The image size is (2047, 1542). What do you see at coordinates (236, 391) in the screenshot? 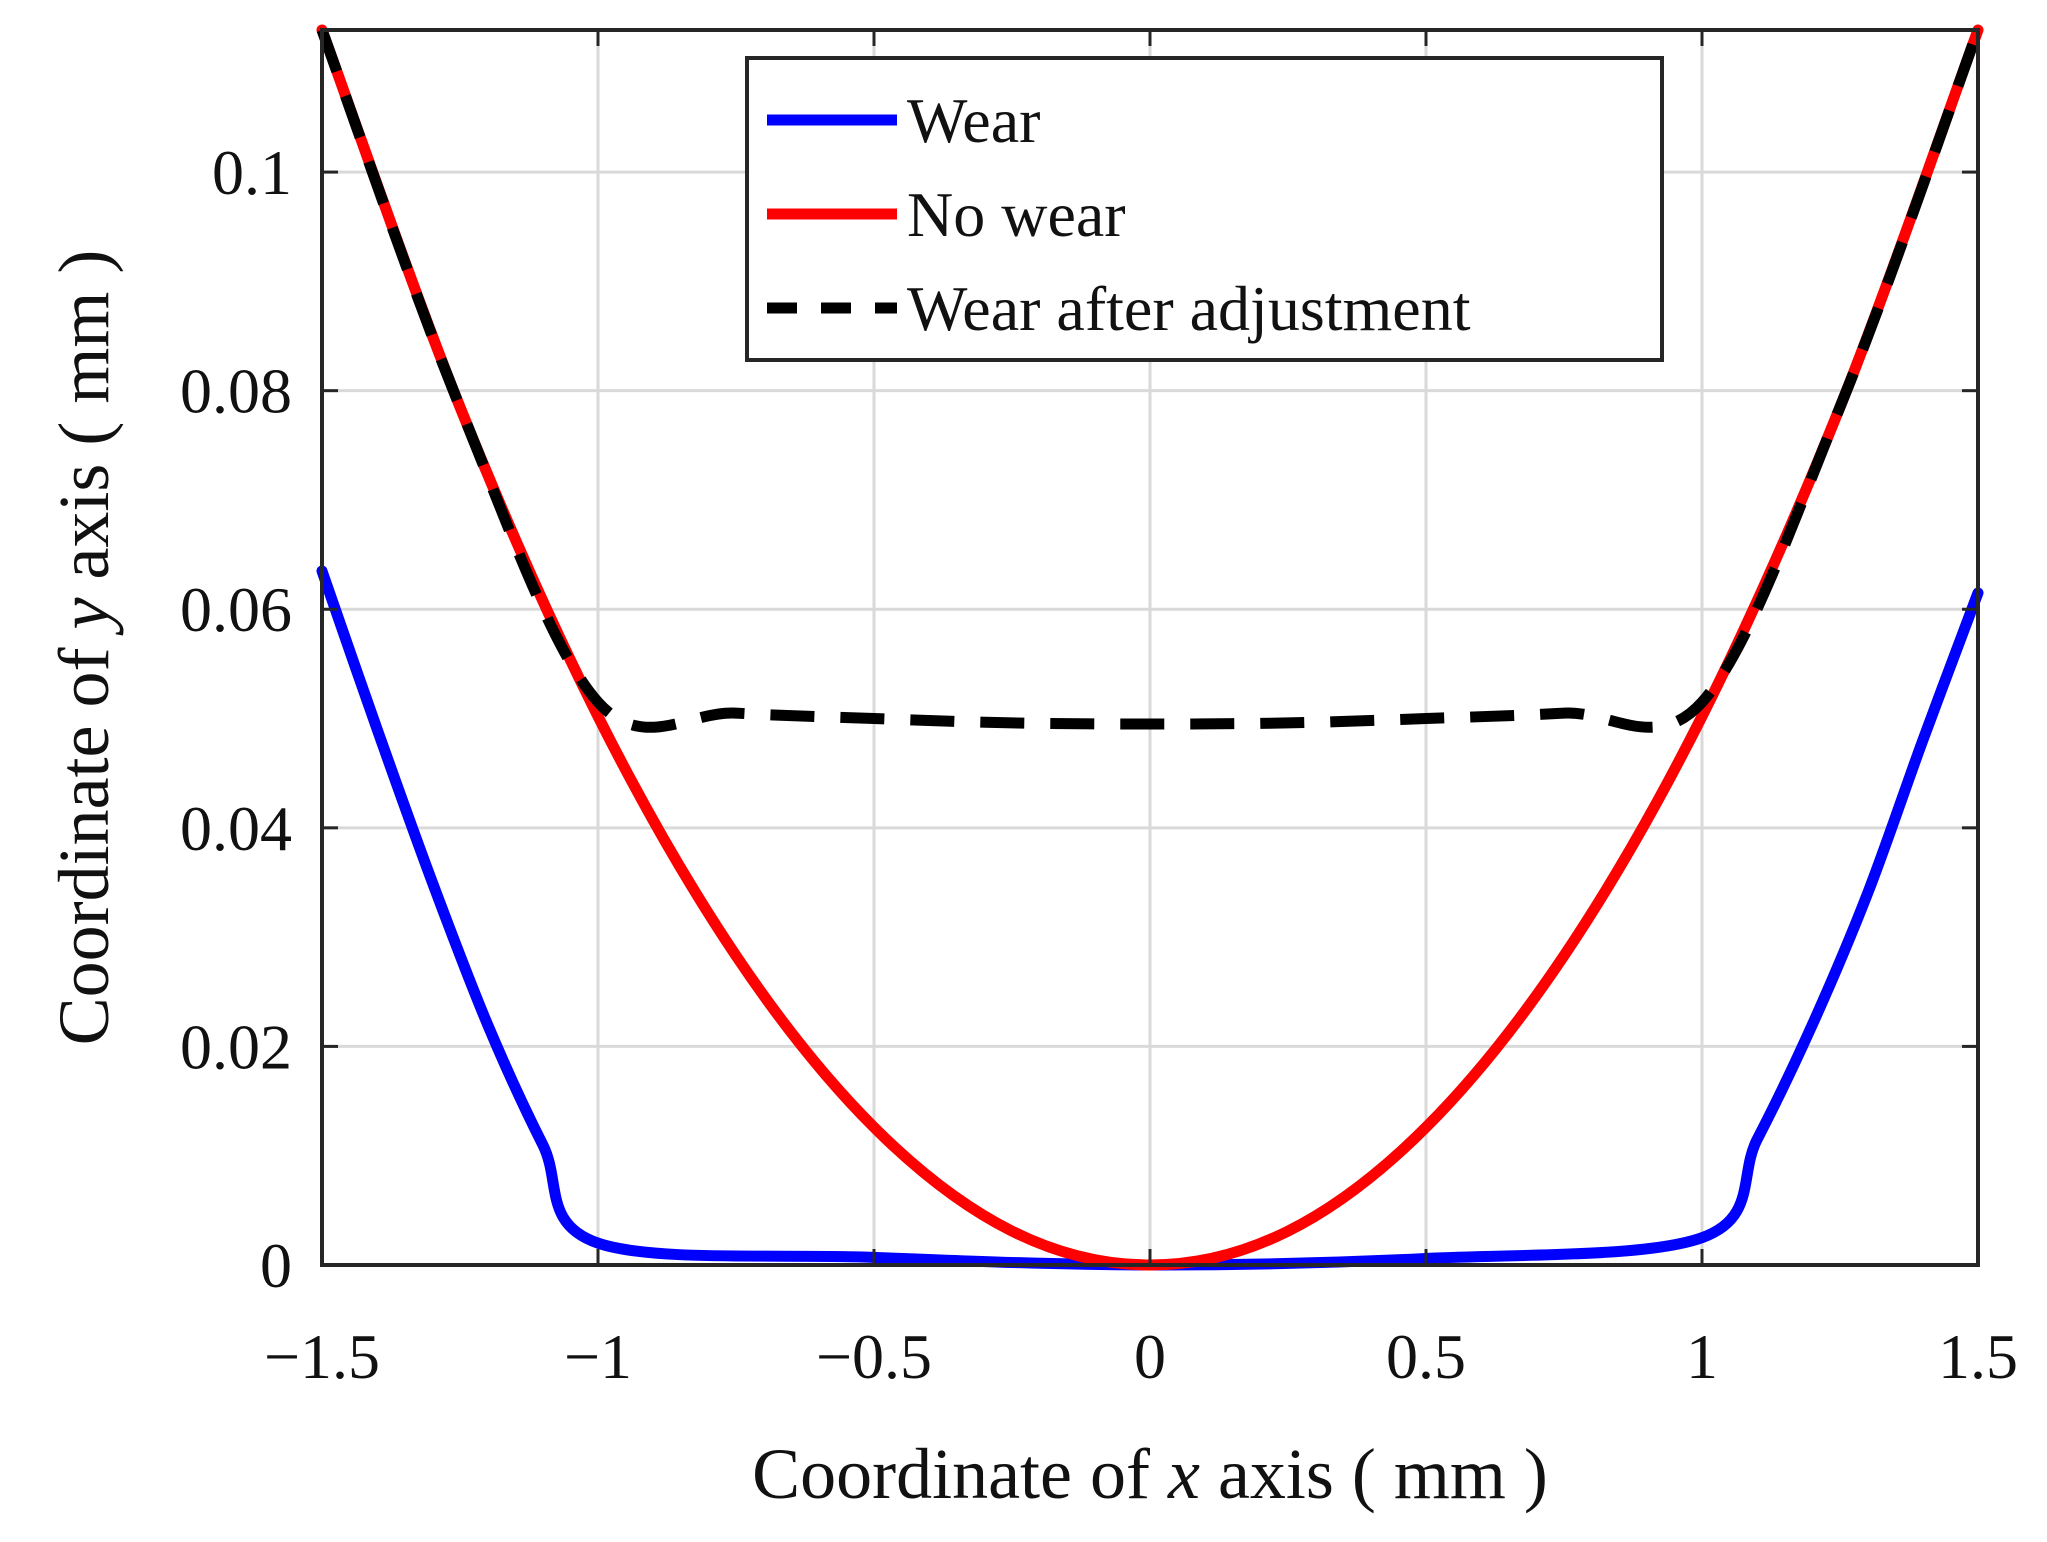
I see `y-tick-label: 0.08` at bounding box center [236, 391].